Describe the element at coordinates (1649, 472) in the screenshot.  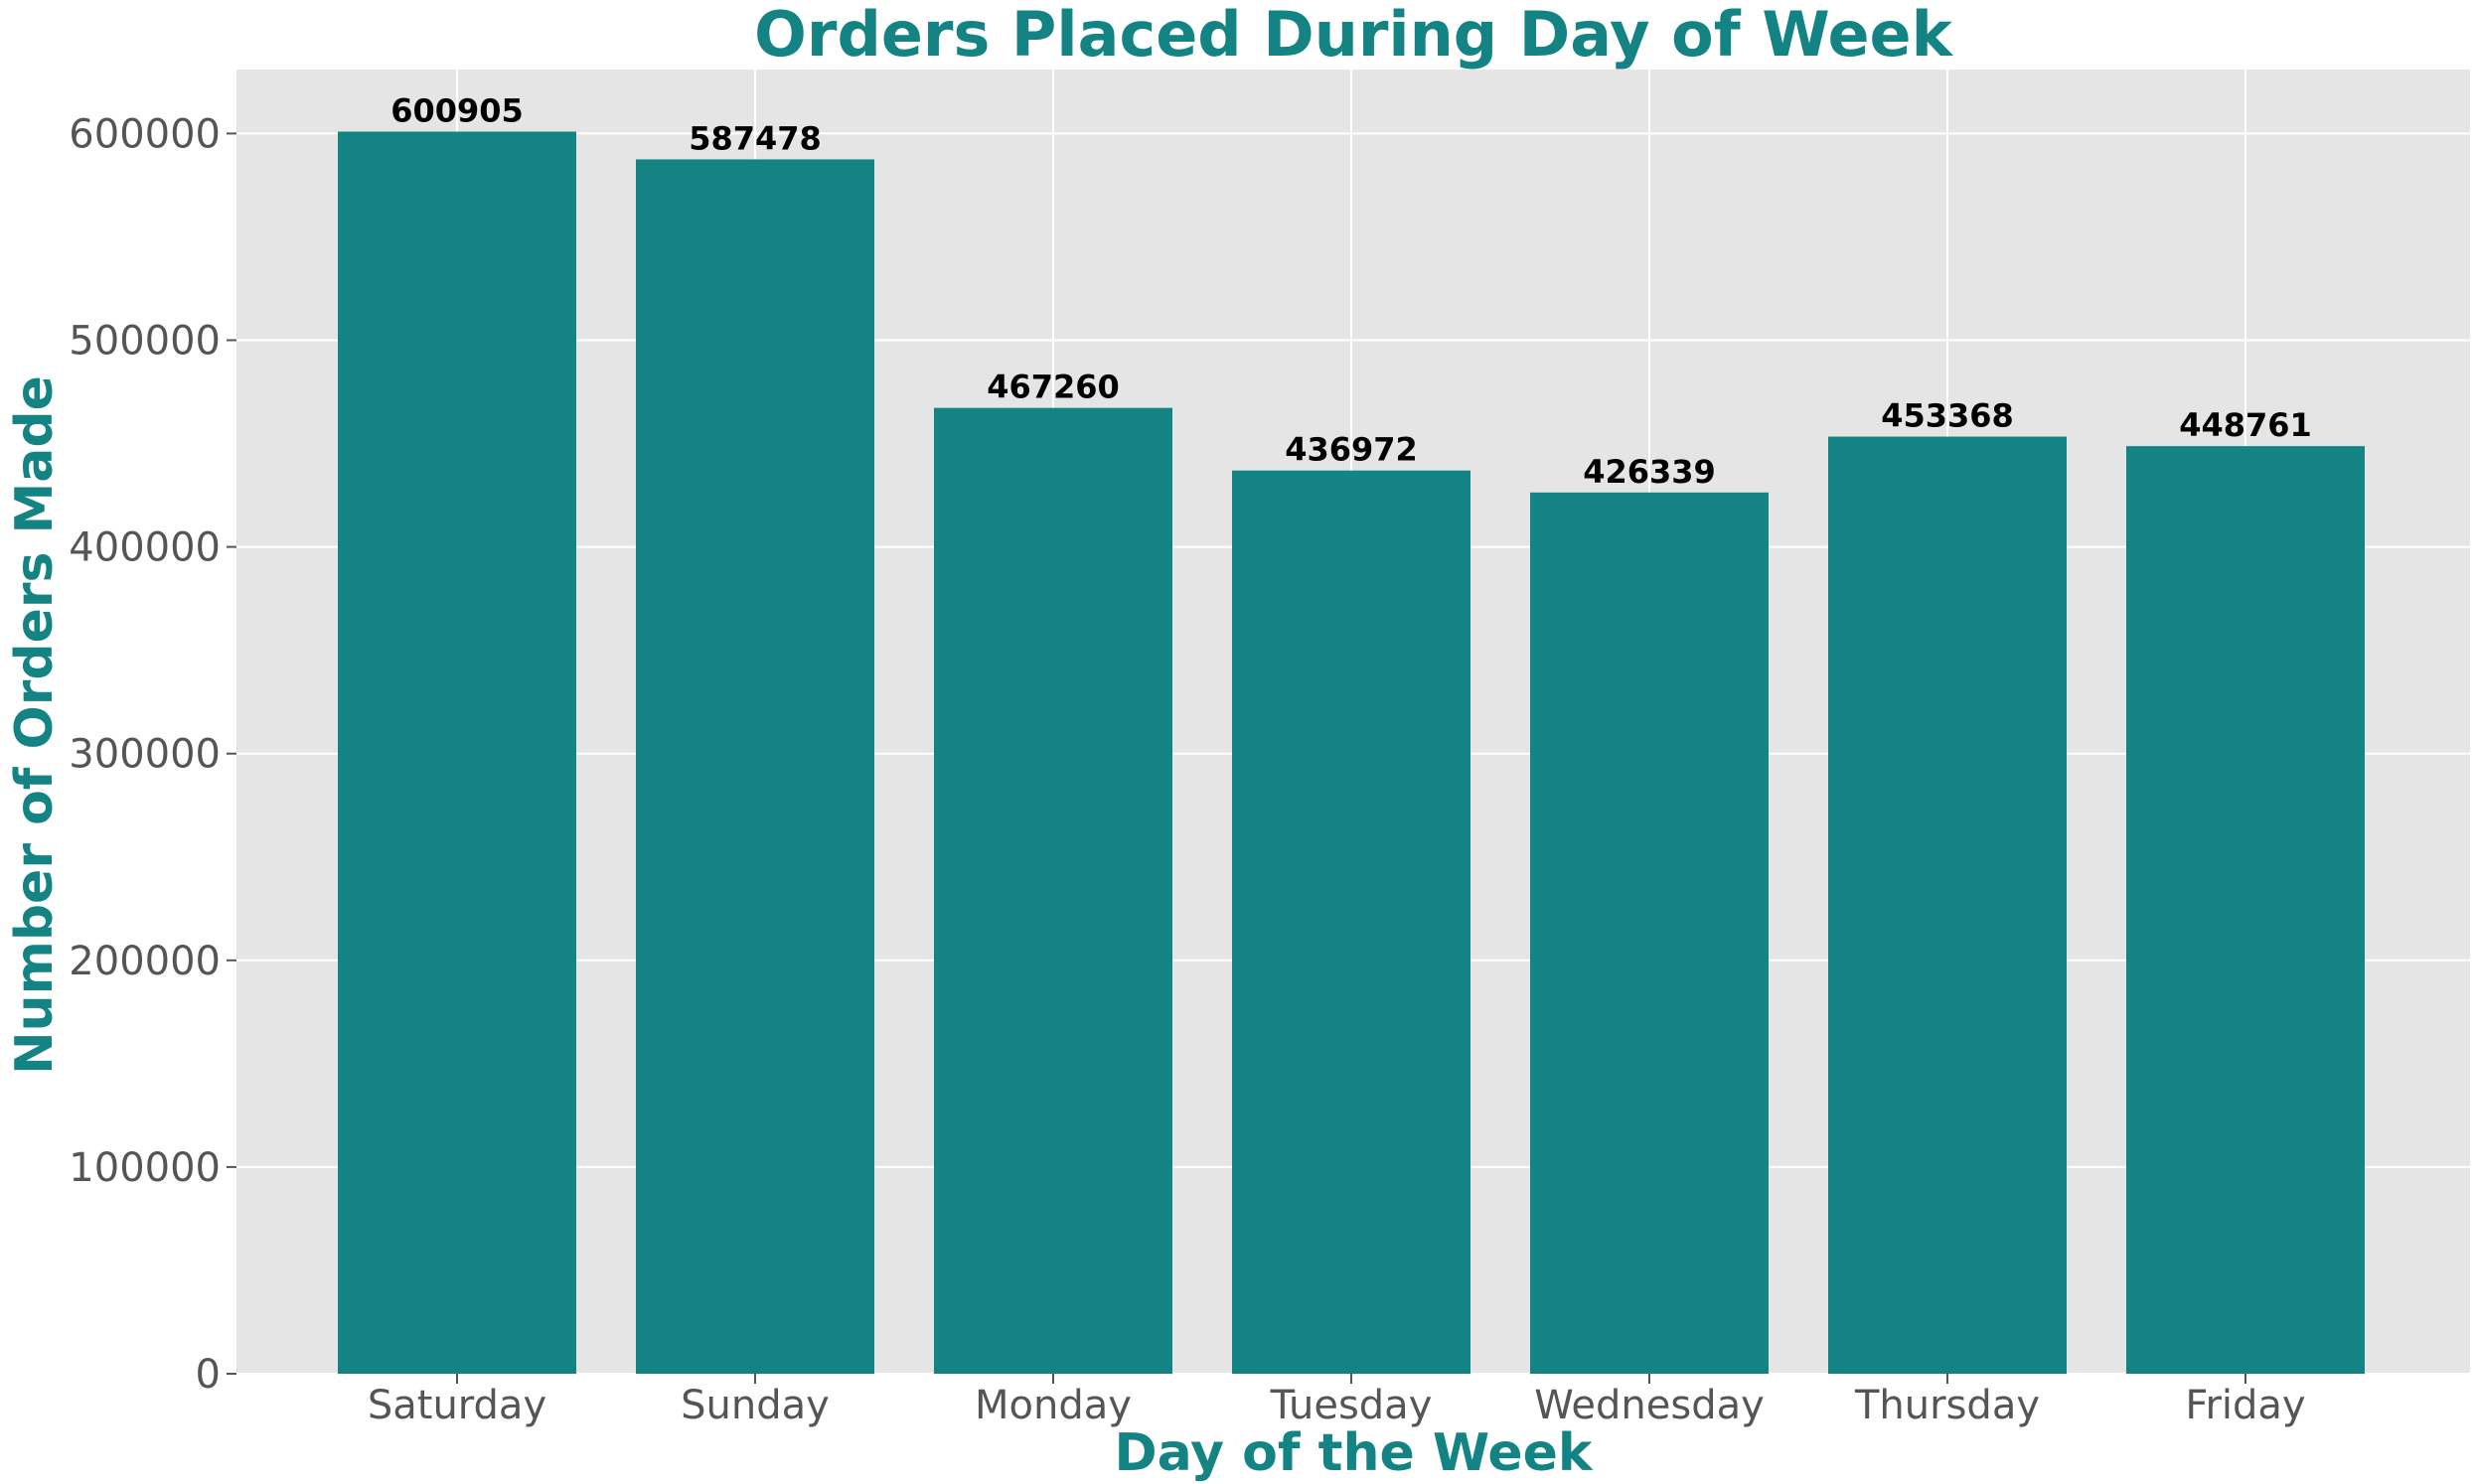
I see `data-label: 426339` at that location.